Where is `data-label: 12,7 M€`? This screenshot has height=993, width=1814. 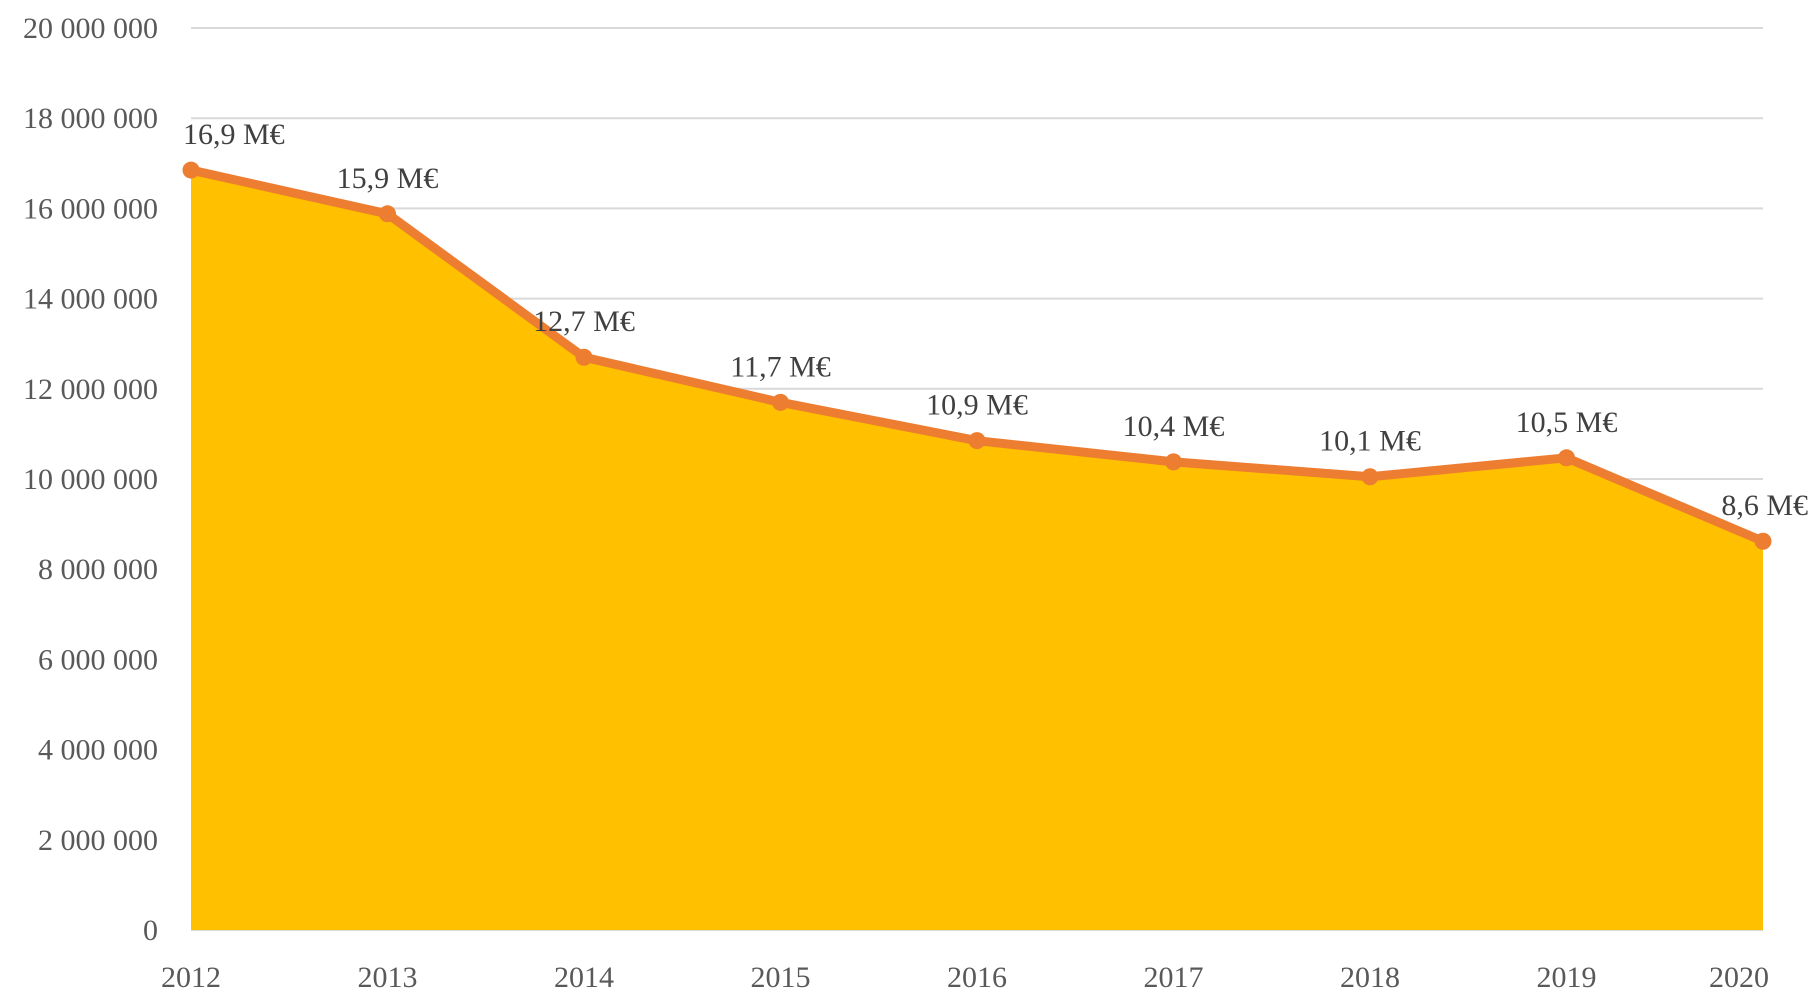 data-label: 12,7 M€ is located at coordinates (584, 321).